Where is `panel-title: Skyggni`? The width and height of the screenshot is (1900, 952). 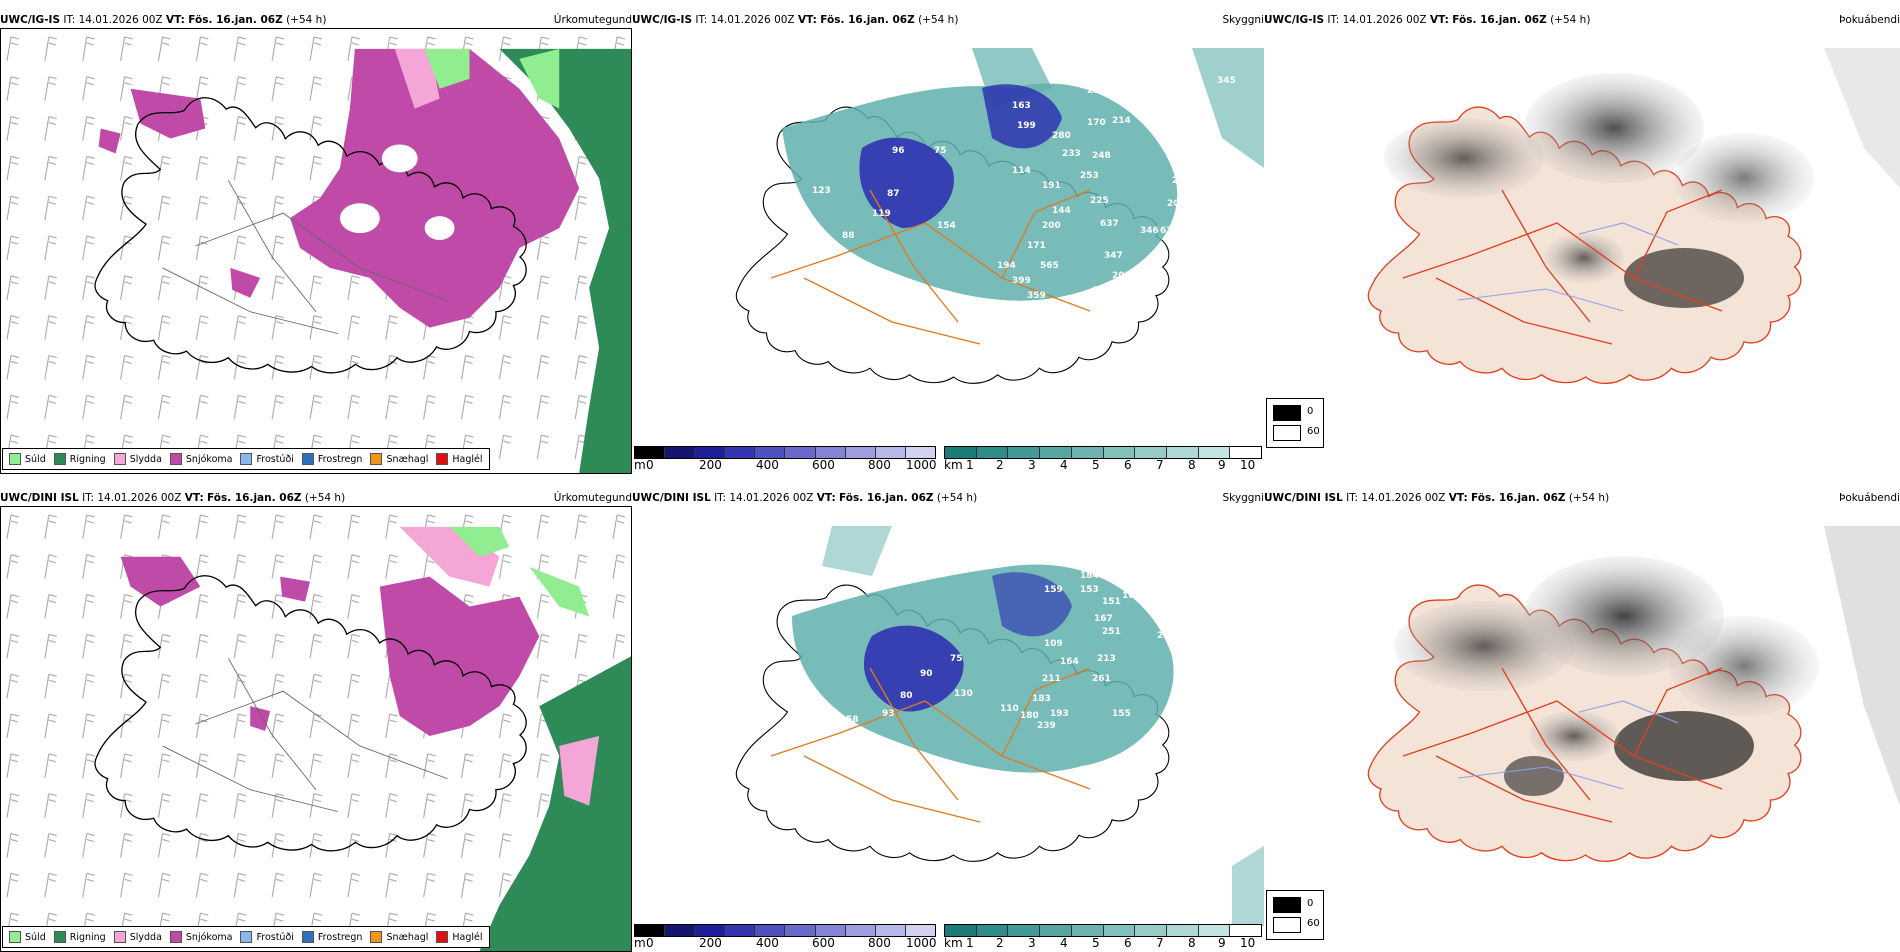
panel-title: Skyggni is located at coordinates (1243, 20).